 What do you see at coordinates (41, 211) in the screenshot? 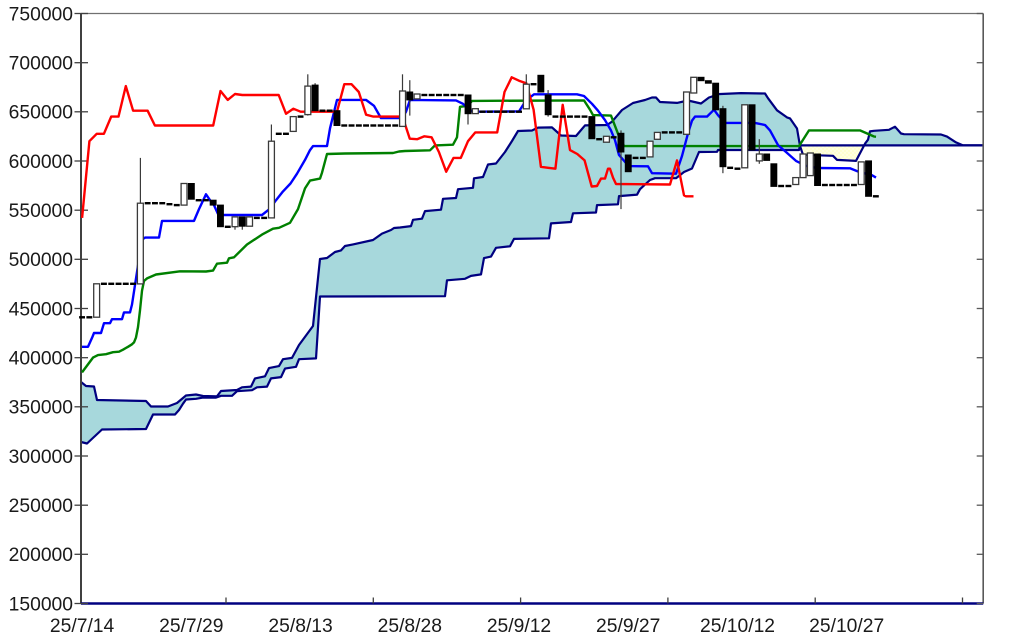
I see `svg-text: 550000` at bounding box center [41, 211].